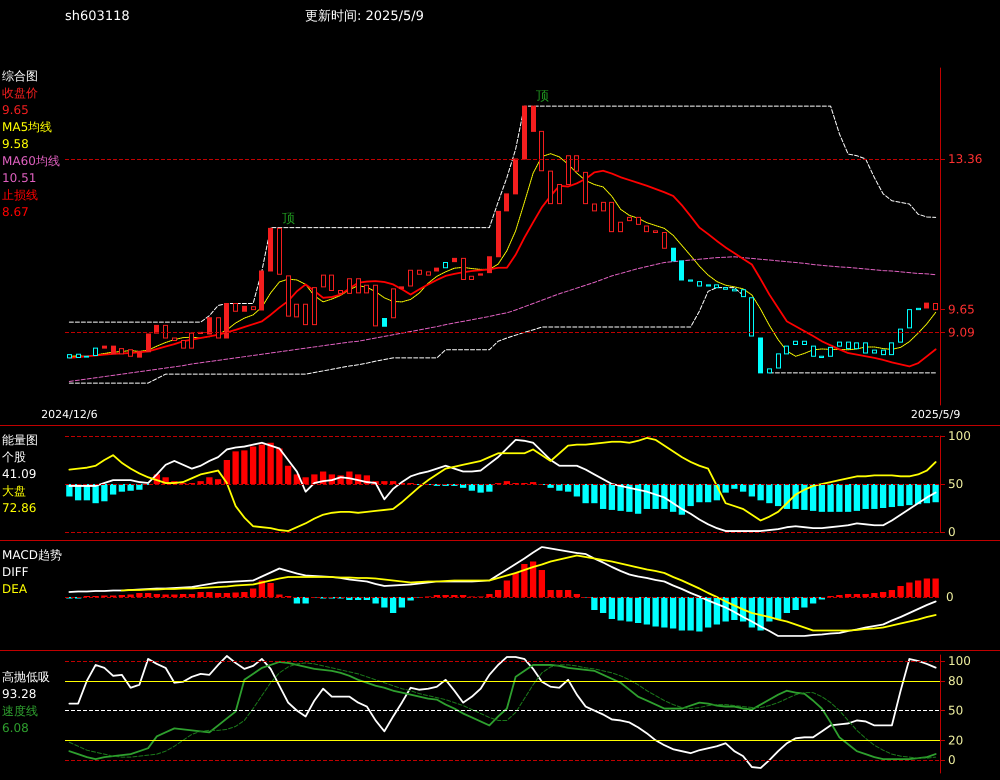 Image resolution: width=1000 pixels, height=780 pixels. What do you see at coordinates (20, 195) in the screenshot?
I see `text: 止损线` at bounding box center [20, 195].